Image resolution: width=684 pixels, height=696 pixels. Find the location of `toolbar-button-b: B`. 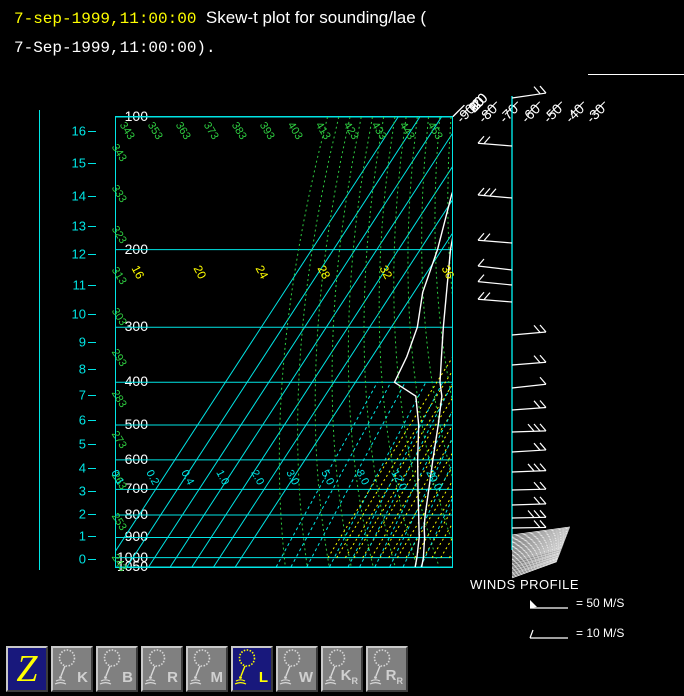

toolbar-button-b: B is located at coordinates (117, 669).